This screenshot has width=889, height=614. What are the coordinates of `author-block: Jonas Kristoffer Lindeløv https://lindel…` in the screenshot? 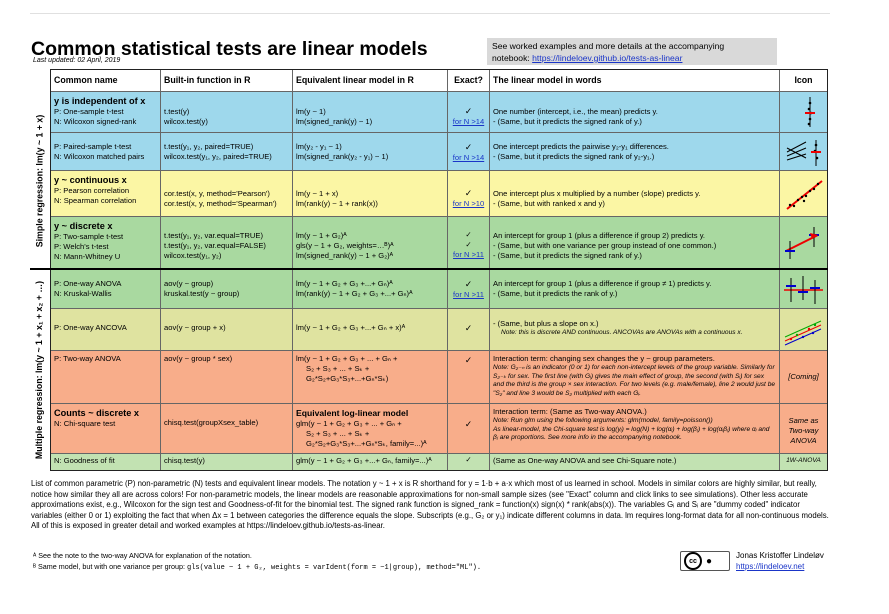 It's located at (780, 561).